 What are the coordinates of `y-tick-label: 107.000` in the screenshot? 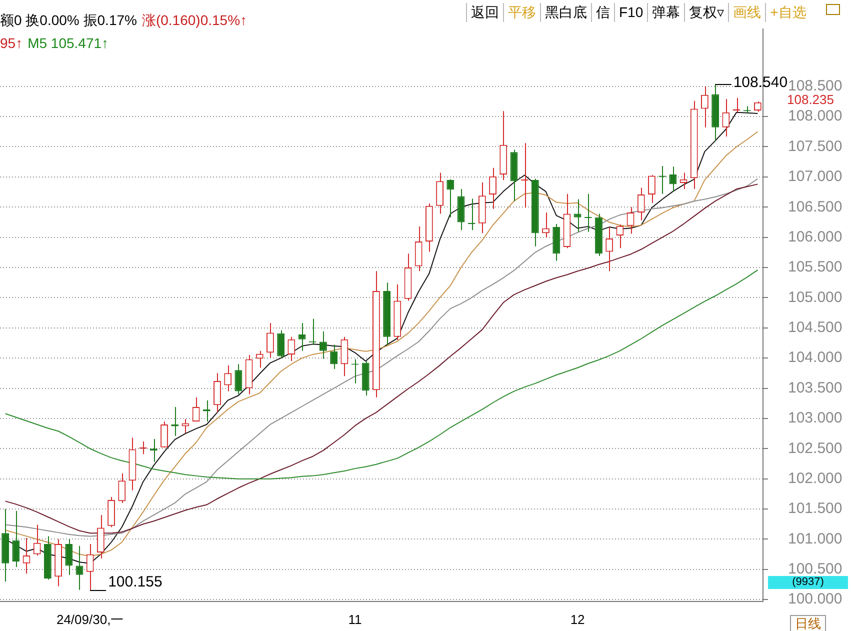 It's located at (815, 177).